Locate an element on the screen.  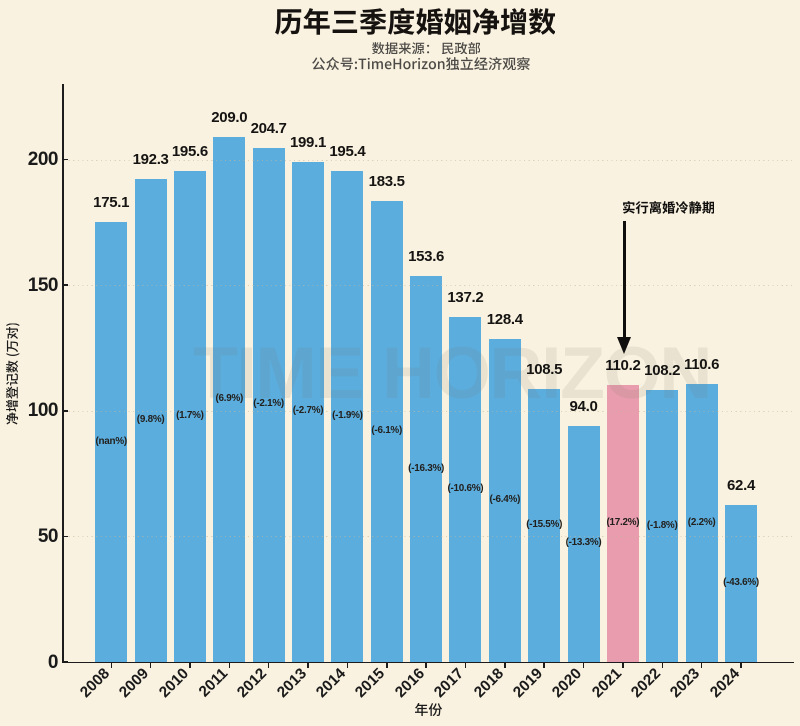
bar-2008 is located at coordinates (111, 442).